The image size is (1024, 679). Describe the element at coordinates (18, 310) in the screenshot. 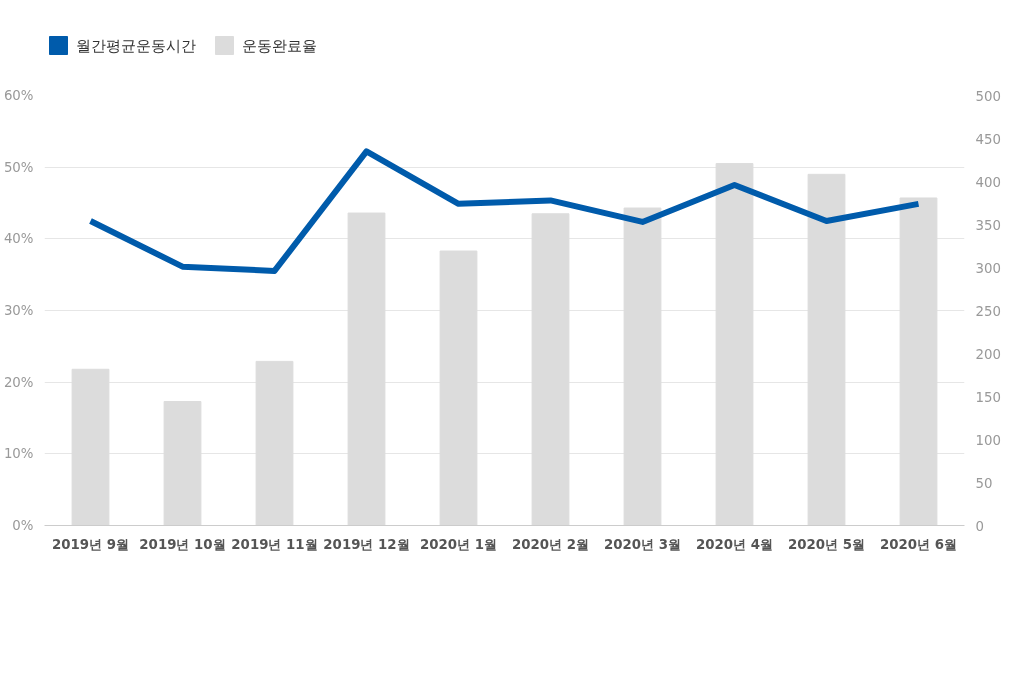

I see `y-tick-label: 30%` at that location.